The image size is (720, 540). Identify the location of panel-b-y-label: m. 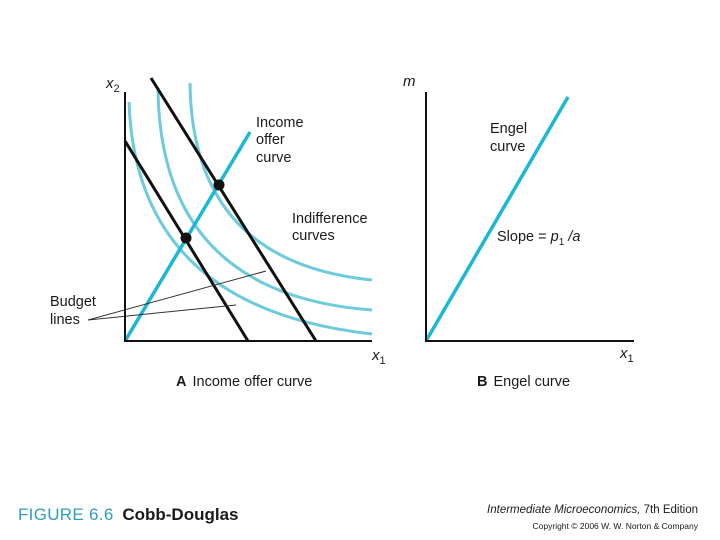
(409, 81).